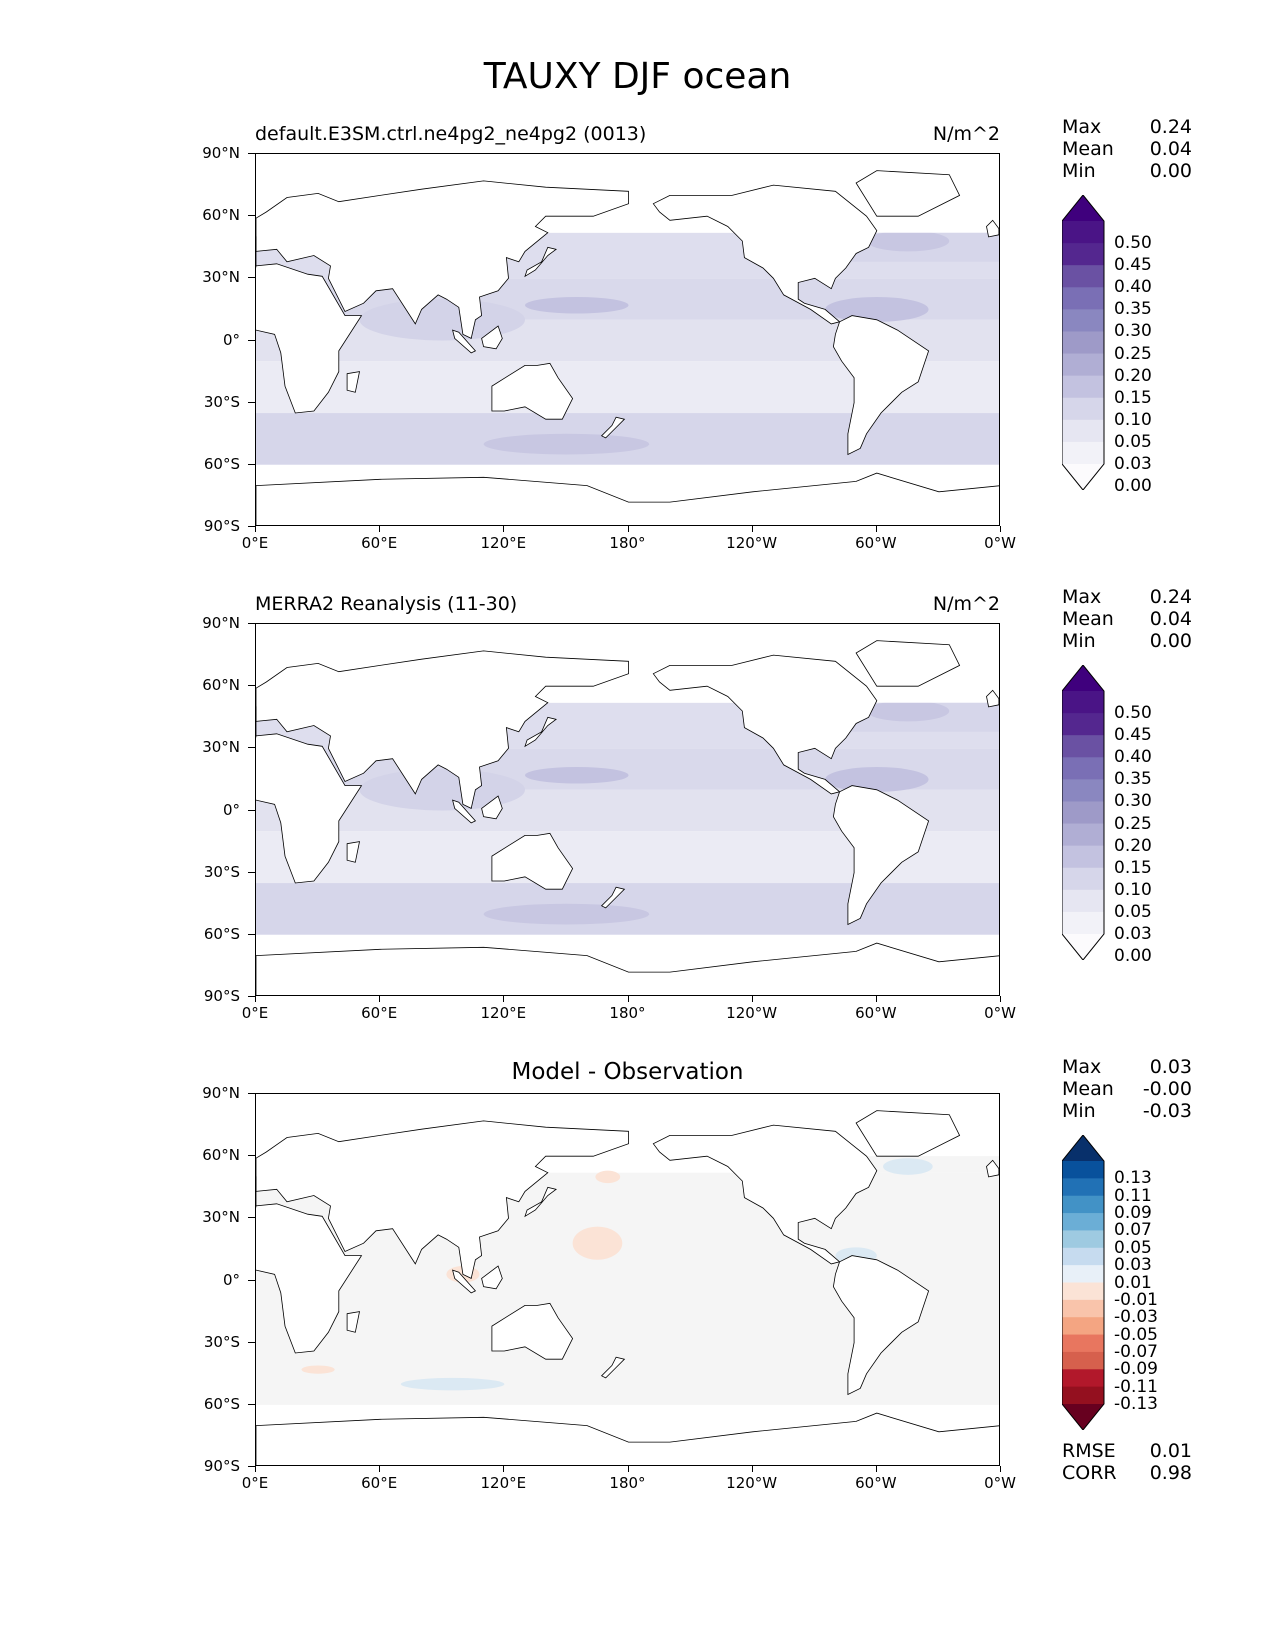 The height and width of the screenshot is (1650, 1275). Describe the element at coordinates (1133, 779) in the screenshot. I see `colorbar-tick-label: 0.35` at that location.